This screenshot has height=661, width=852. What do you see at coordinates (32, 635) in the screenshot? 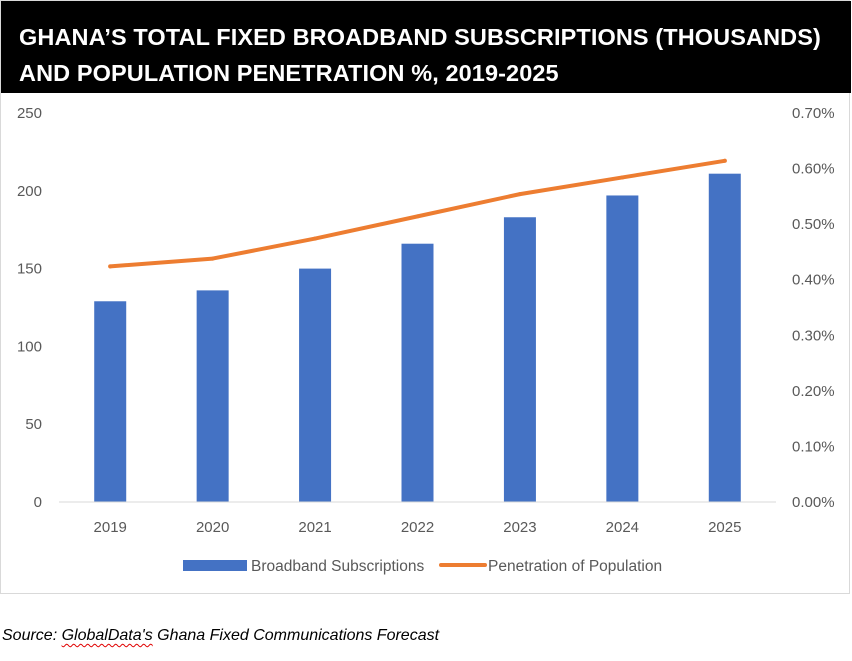
I see `source-prefix: Source:` at bounding box center [32, 635].